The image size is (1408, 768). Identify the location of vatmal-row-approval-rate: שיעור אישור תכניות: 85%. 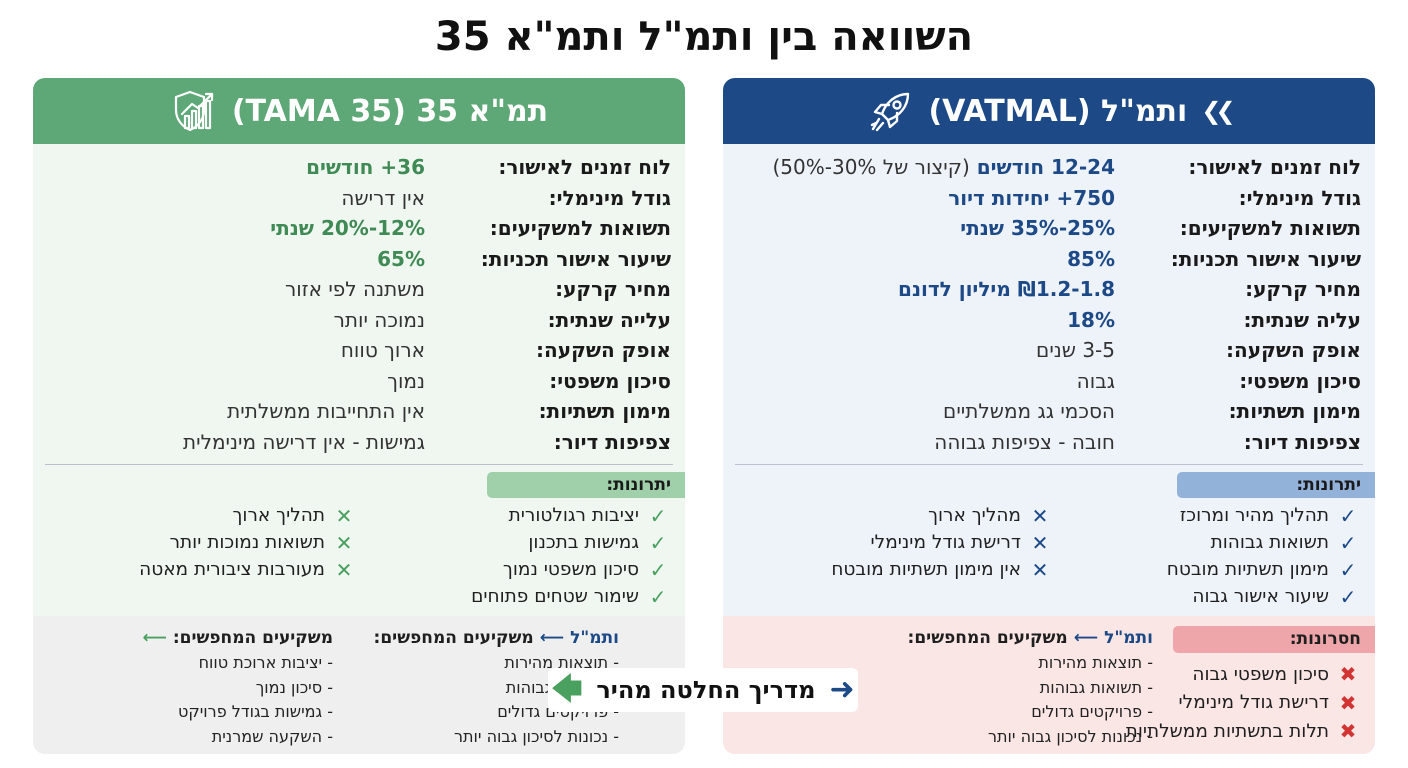
(1214, 258).